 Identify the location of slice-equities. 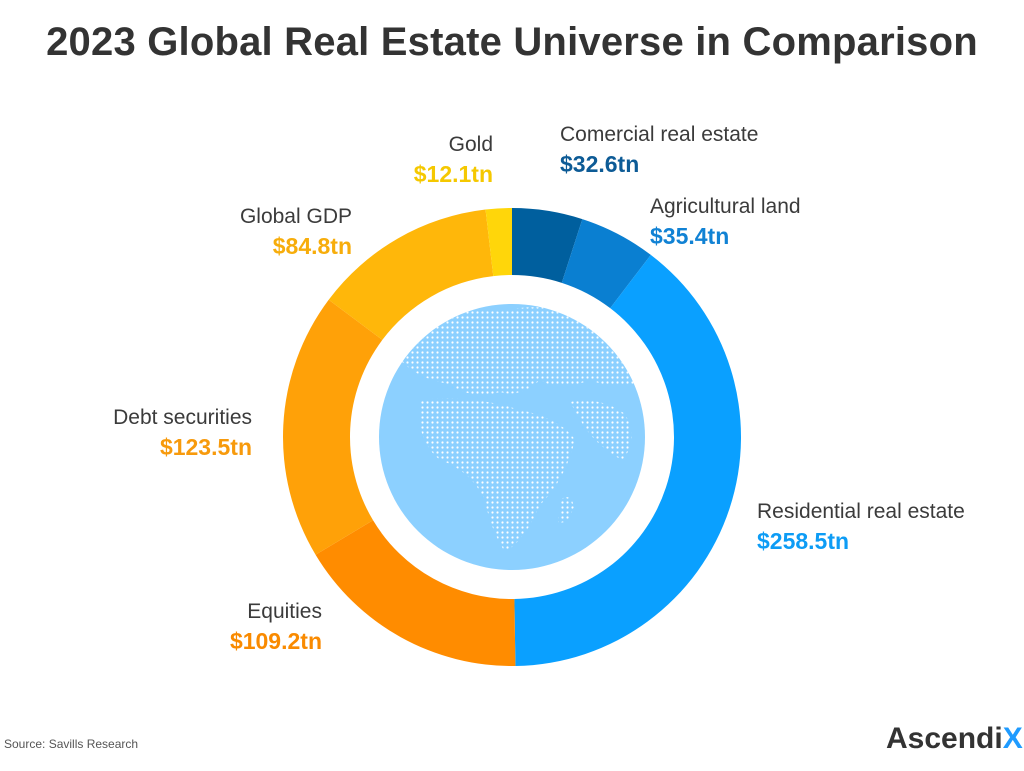
(415, 593).